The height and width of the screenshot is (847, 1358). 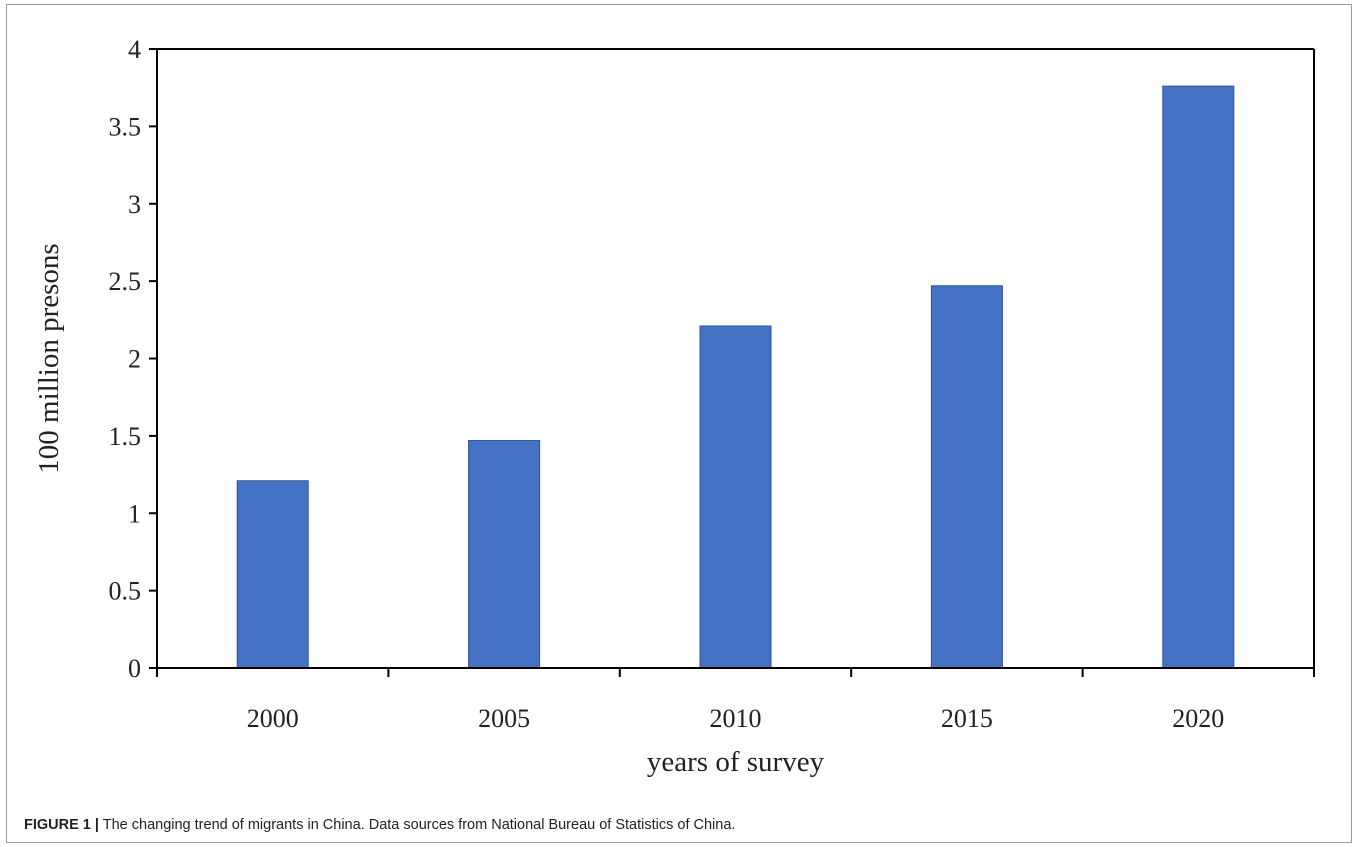 What do you see at coordinates (125, 281) in the screenshot?
I see `y-tick-label: 2.5` at bounding box center [125, 281].